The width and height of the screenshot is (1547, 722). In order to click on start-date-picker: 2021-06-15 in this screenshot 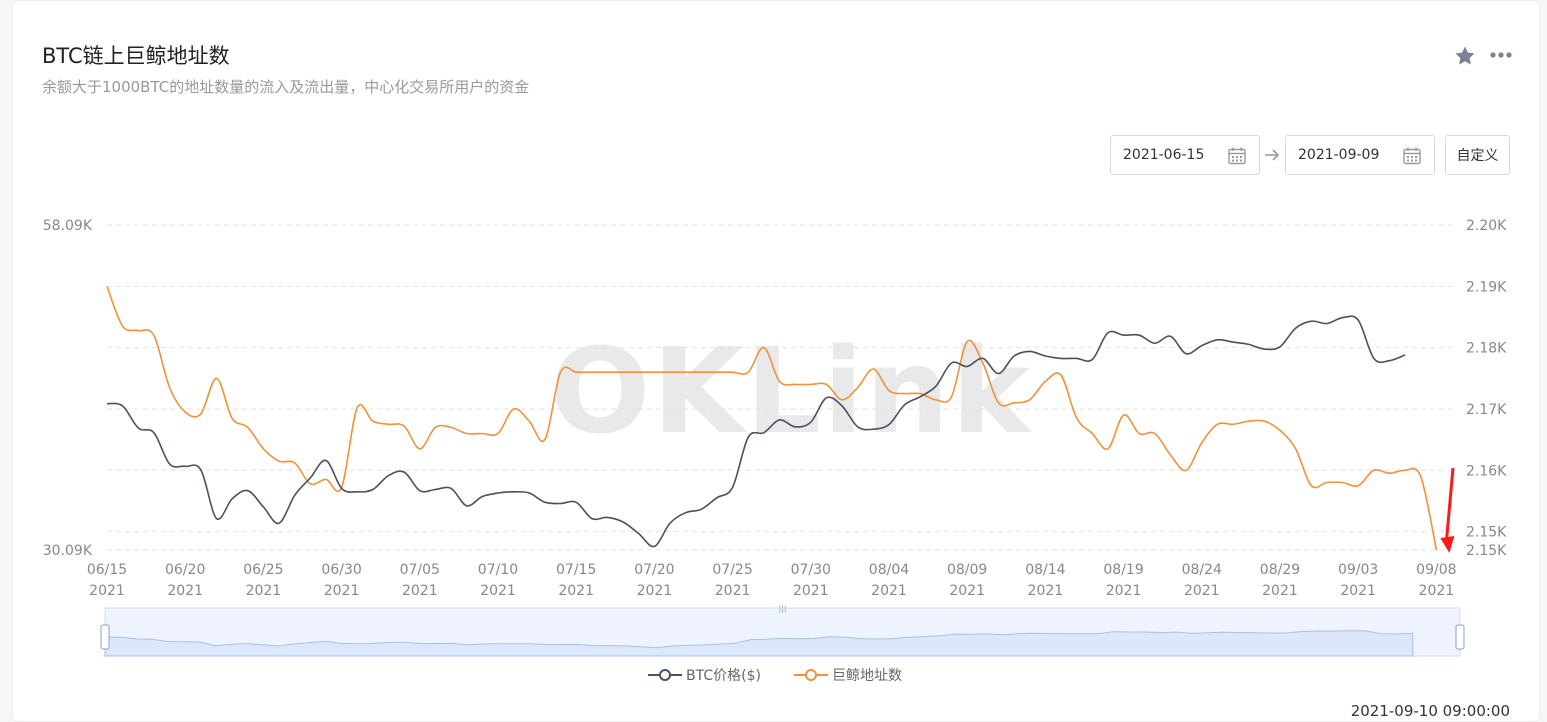, I will do `click(1185, 155)`.